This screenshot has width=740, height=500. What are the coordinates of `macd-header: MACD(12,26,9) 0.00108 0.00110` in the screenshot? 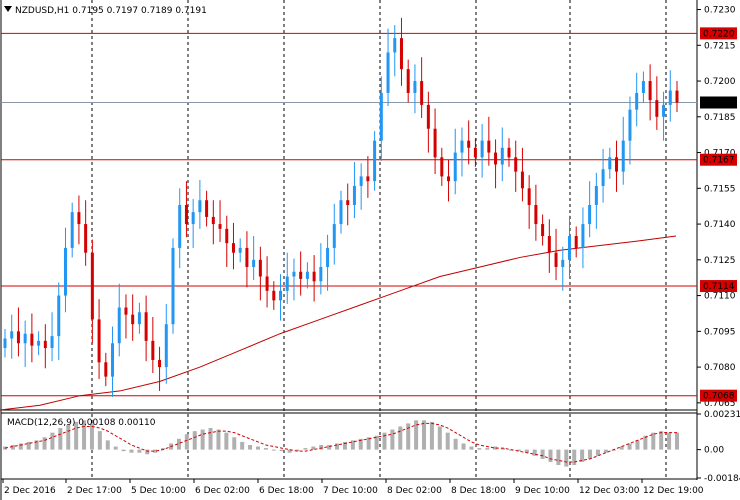 It's located at (81, 423).